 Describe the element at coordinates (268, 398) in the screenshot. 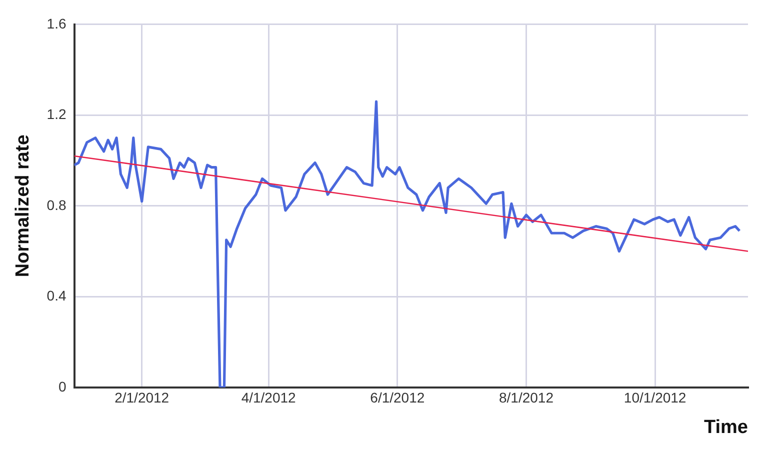

I see `x-tick-label: 4/1/2012` at that location.